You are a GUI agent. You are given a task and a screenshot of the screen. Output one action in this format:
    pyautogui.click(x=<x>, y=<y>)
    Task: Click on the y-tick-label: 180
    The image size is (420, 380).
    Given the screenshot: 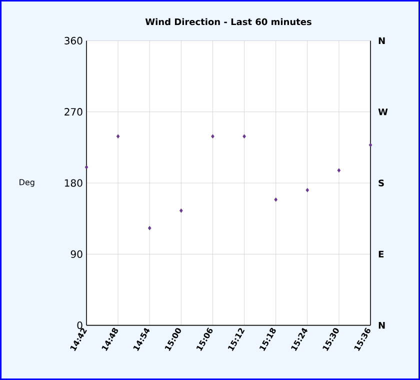 What is the action you would take?
    pyautogui.click(x=73, y=183)
    